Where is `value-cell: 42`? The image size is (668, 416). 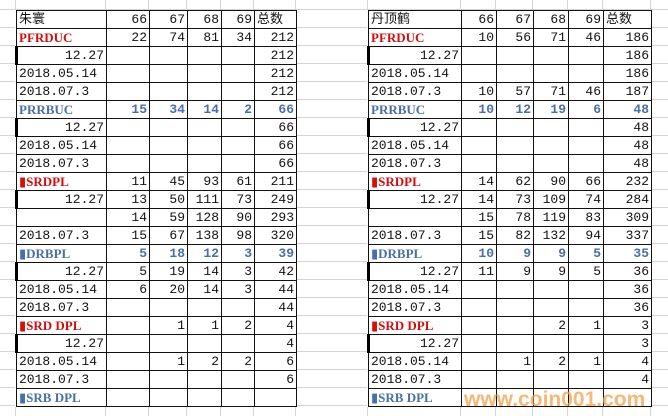
value-cell: 42 is located at coordinates (275, 271).